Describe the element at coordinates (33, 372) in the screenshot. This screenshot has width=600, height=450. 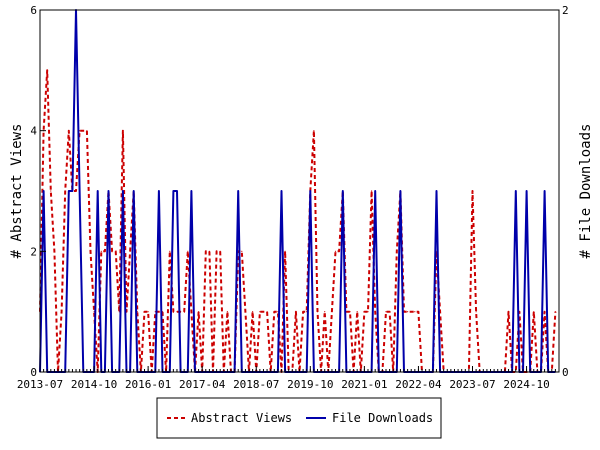
I see `y-left-tick-label: 0` at that location.